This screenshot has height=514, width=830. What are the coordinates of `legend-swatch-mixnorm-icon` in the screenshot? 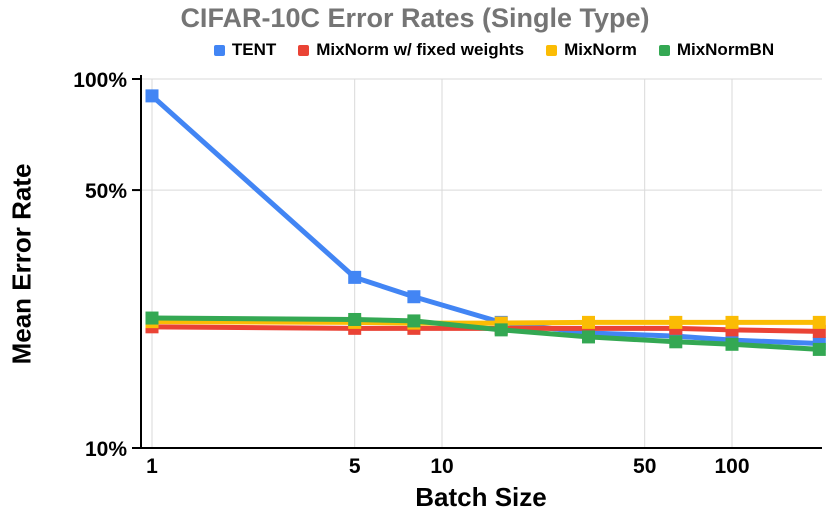 It's located at (552, 50).